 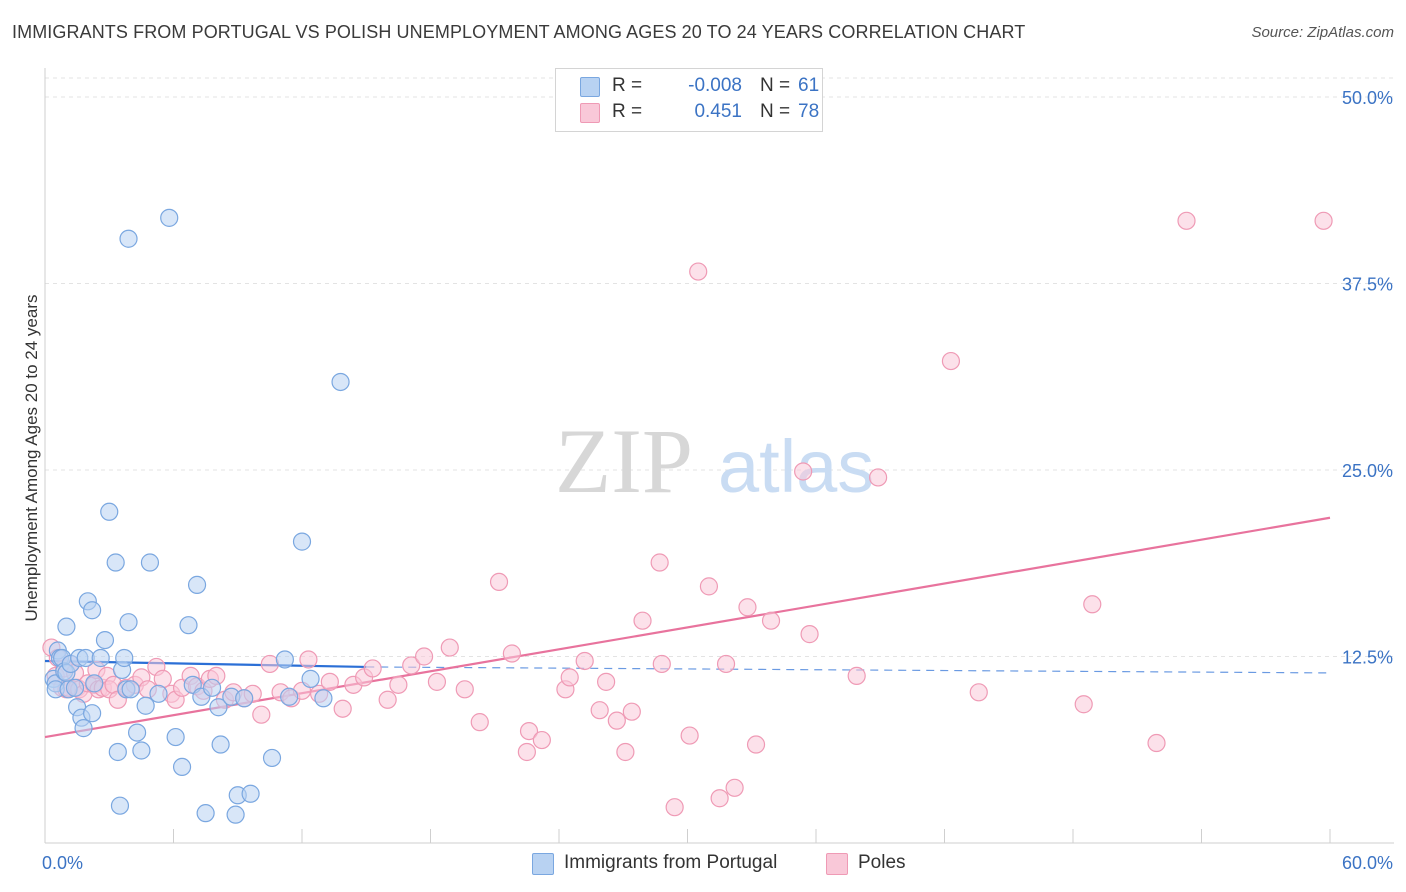 What do you see at coordinates (1367, 471) in the screenshot?
I see `y-tick-label: 25.0%` at bounding box center [1367, 471].